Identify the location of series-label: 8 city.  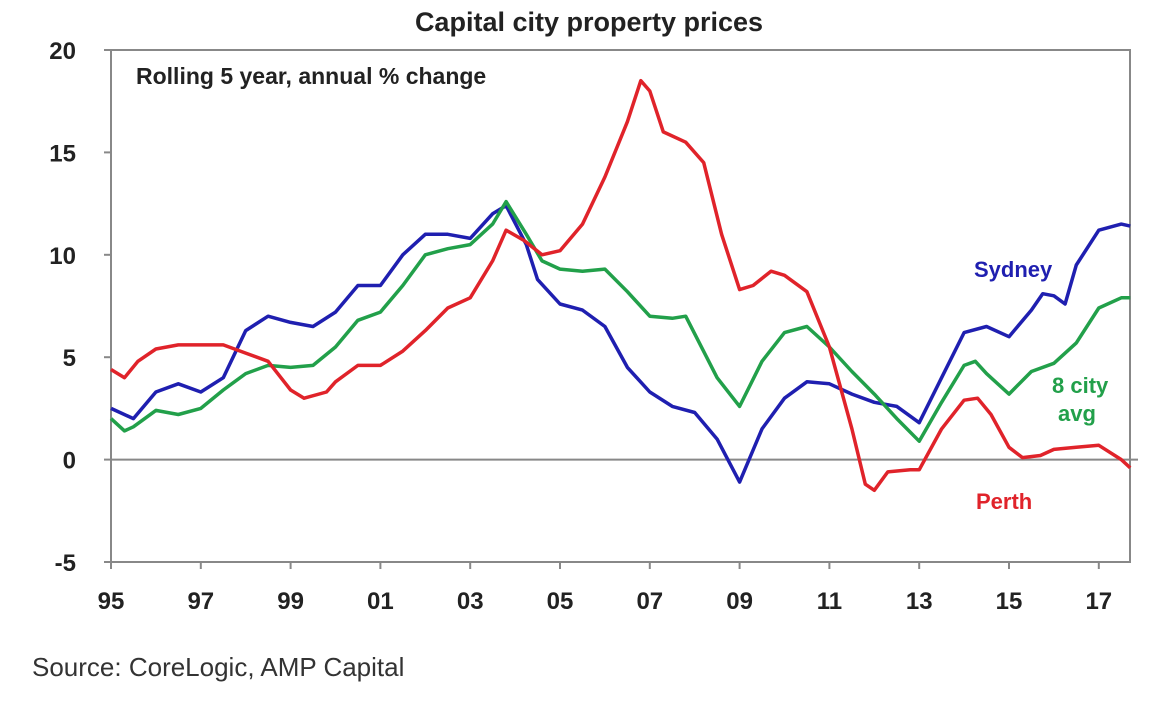
(1080, 385).